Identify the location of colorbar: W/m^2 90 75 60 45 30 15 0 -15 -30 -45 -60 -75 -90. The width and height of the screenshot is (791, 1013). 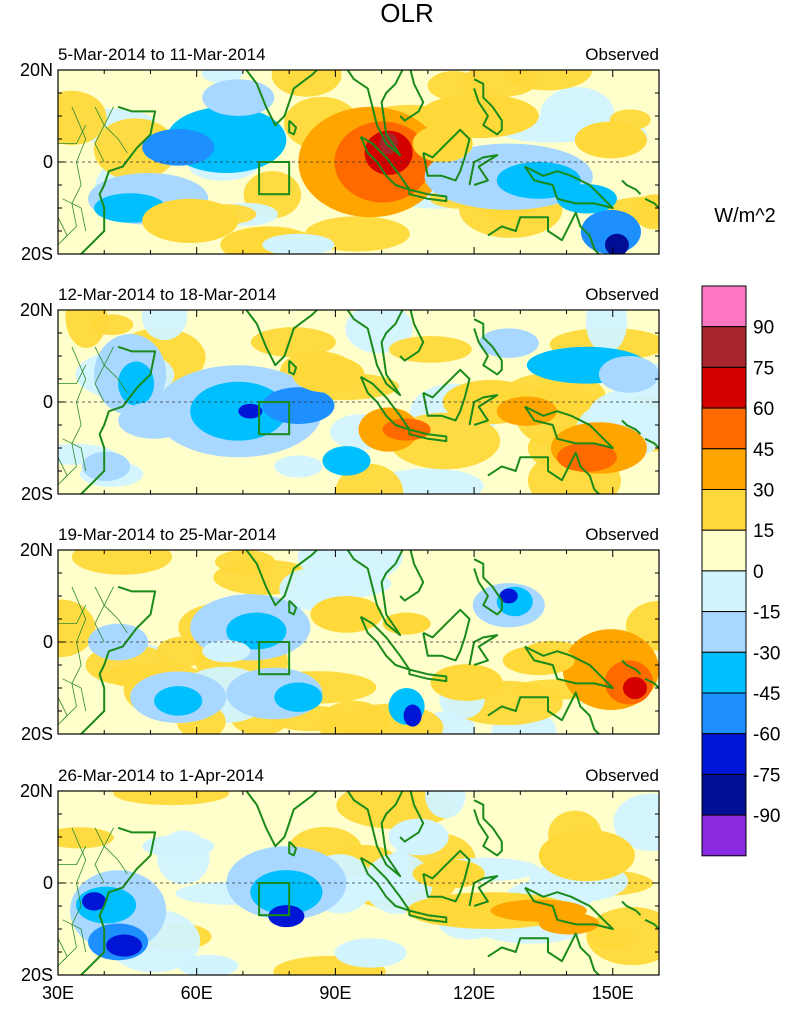
(740, 531).